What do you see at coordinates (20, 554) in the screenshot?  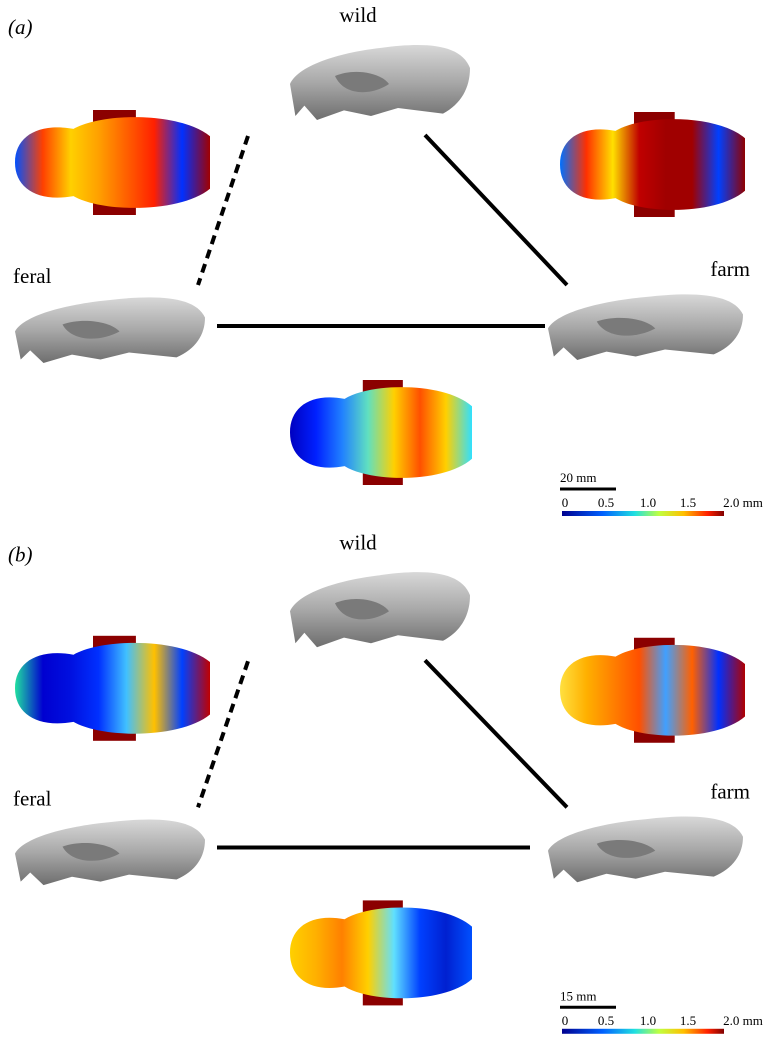 I see `panel-label: (b)` at bounding box center [20, 554].